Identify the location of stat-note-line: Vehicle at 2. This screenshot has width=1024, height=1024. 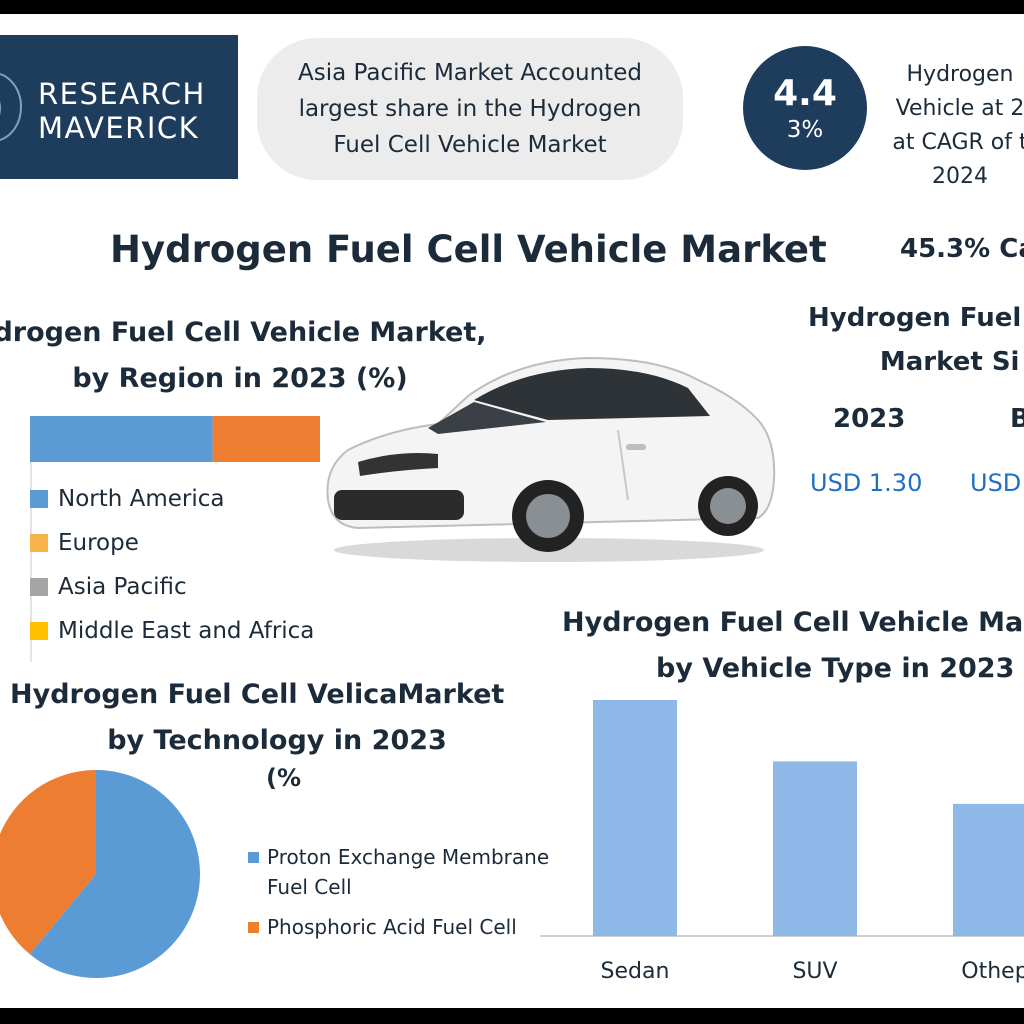
(959, 108).